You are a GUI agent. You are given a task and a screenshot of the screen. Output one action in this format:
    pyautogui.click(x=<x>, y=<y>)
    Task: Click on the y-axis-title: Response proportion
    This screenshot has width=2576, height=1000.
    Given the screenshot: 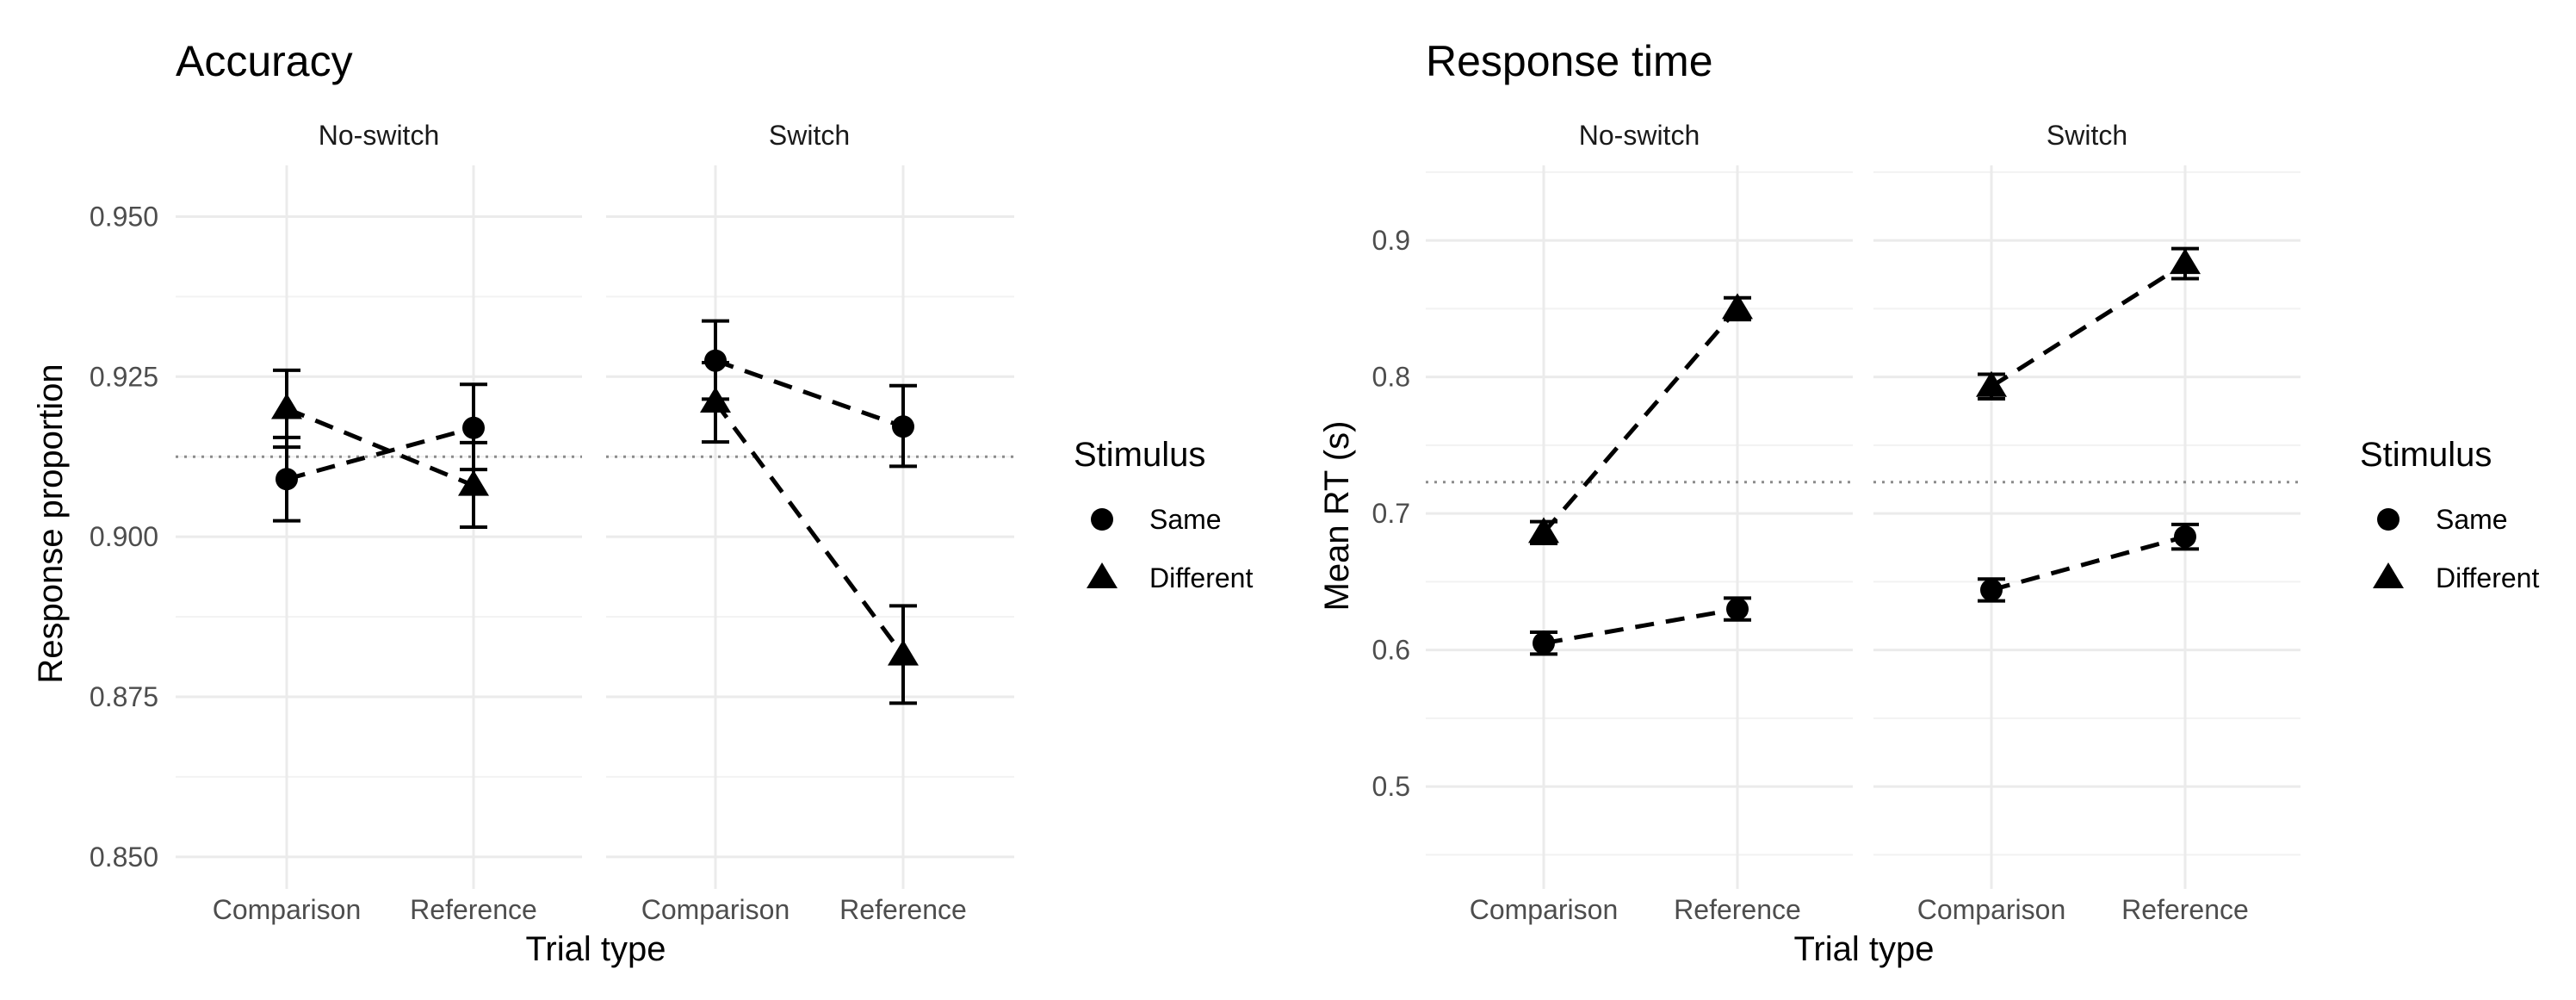 What is the action you would take?
    pyautogui.click(x=51, y=523)
    